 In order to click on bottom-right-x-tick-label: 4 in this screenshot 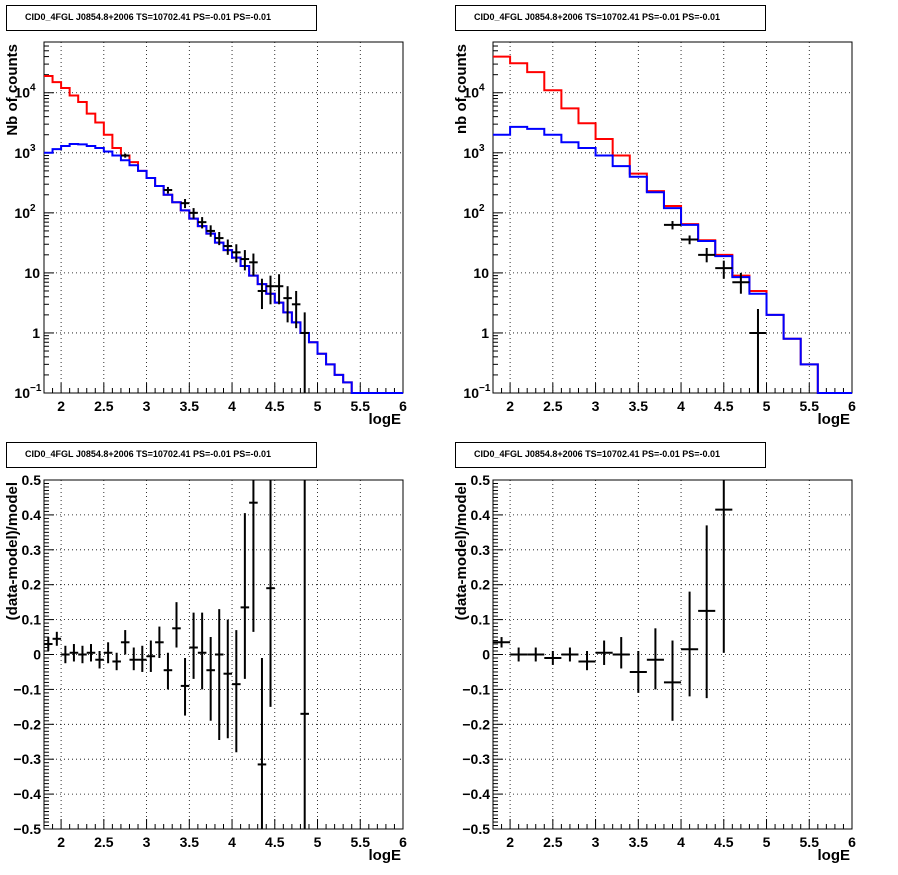, I will do `click(681, 842)`.